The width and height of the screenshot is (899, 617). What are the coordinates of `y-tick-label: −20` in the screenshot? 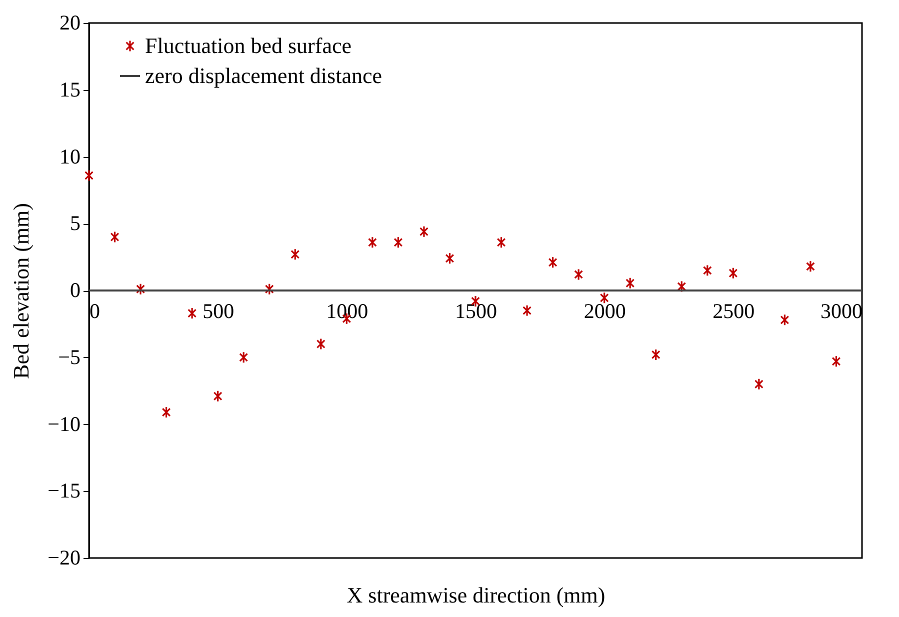 It's located at (64, 558).